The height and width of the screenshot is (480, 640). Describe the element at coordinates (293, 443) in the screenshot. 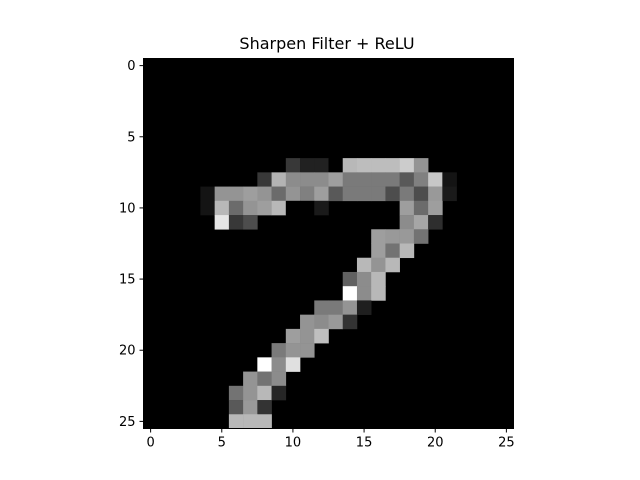

I see `x-tick-label: 10` at that location.